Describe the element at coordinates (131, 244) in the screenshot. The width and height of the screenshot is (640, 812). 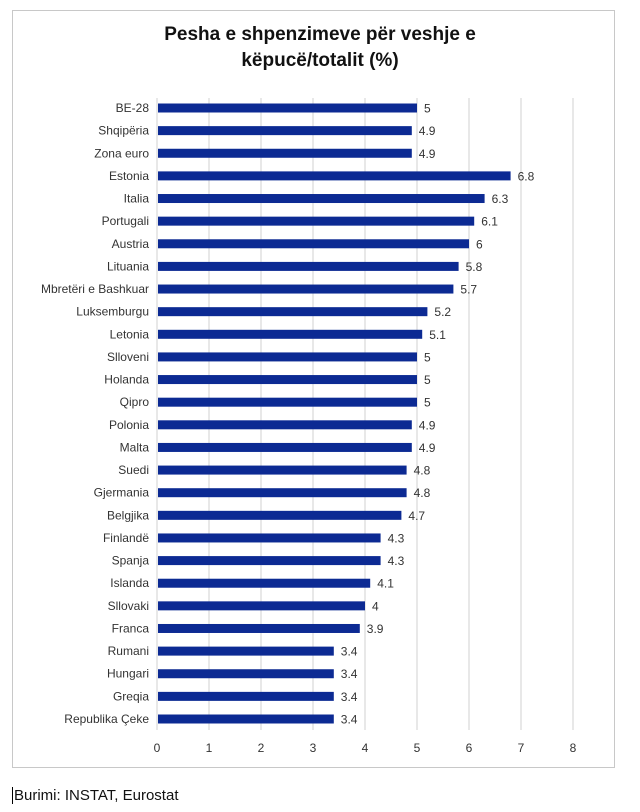
I see `category-label: Austria` at that location.